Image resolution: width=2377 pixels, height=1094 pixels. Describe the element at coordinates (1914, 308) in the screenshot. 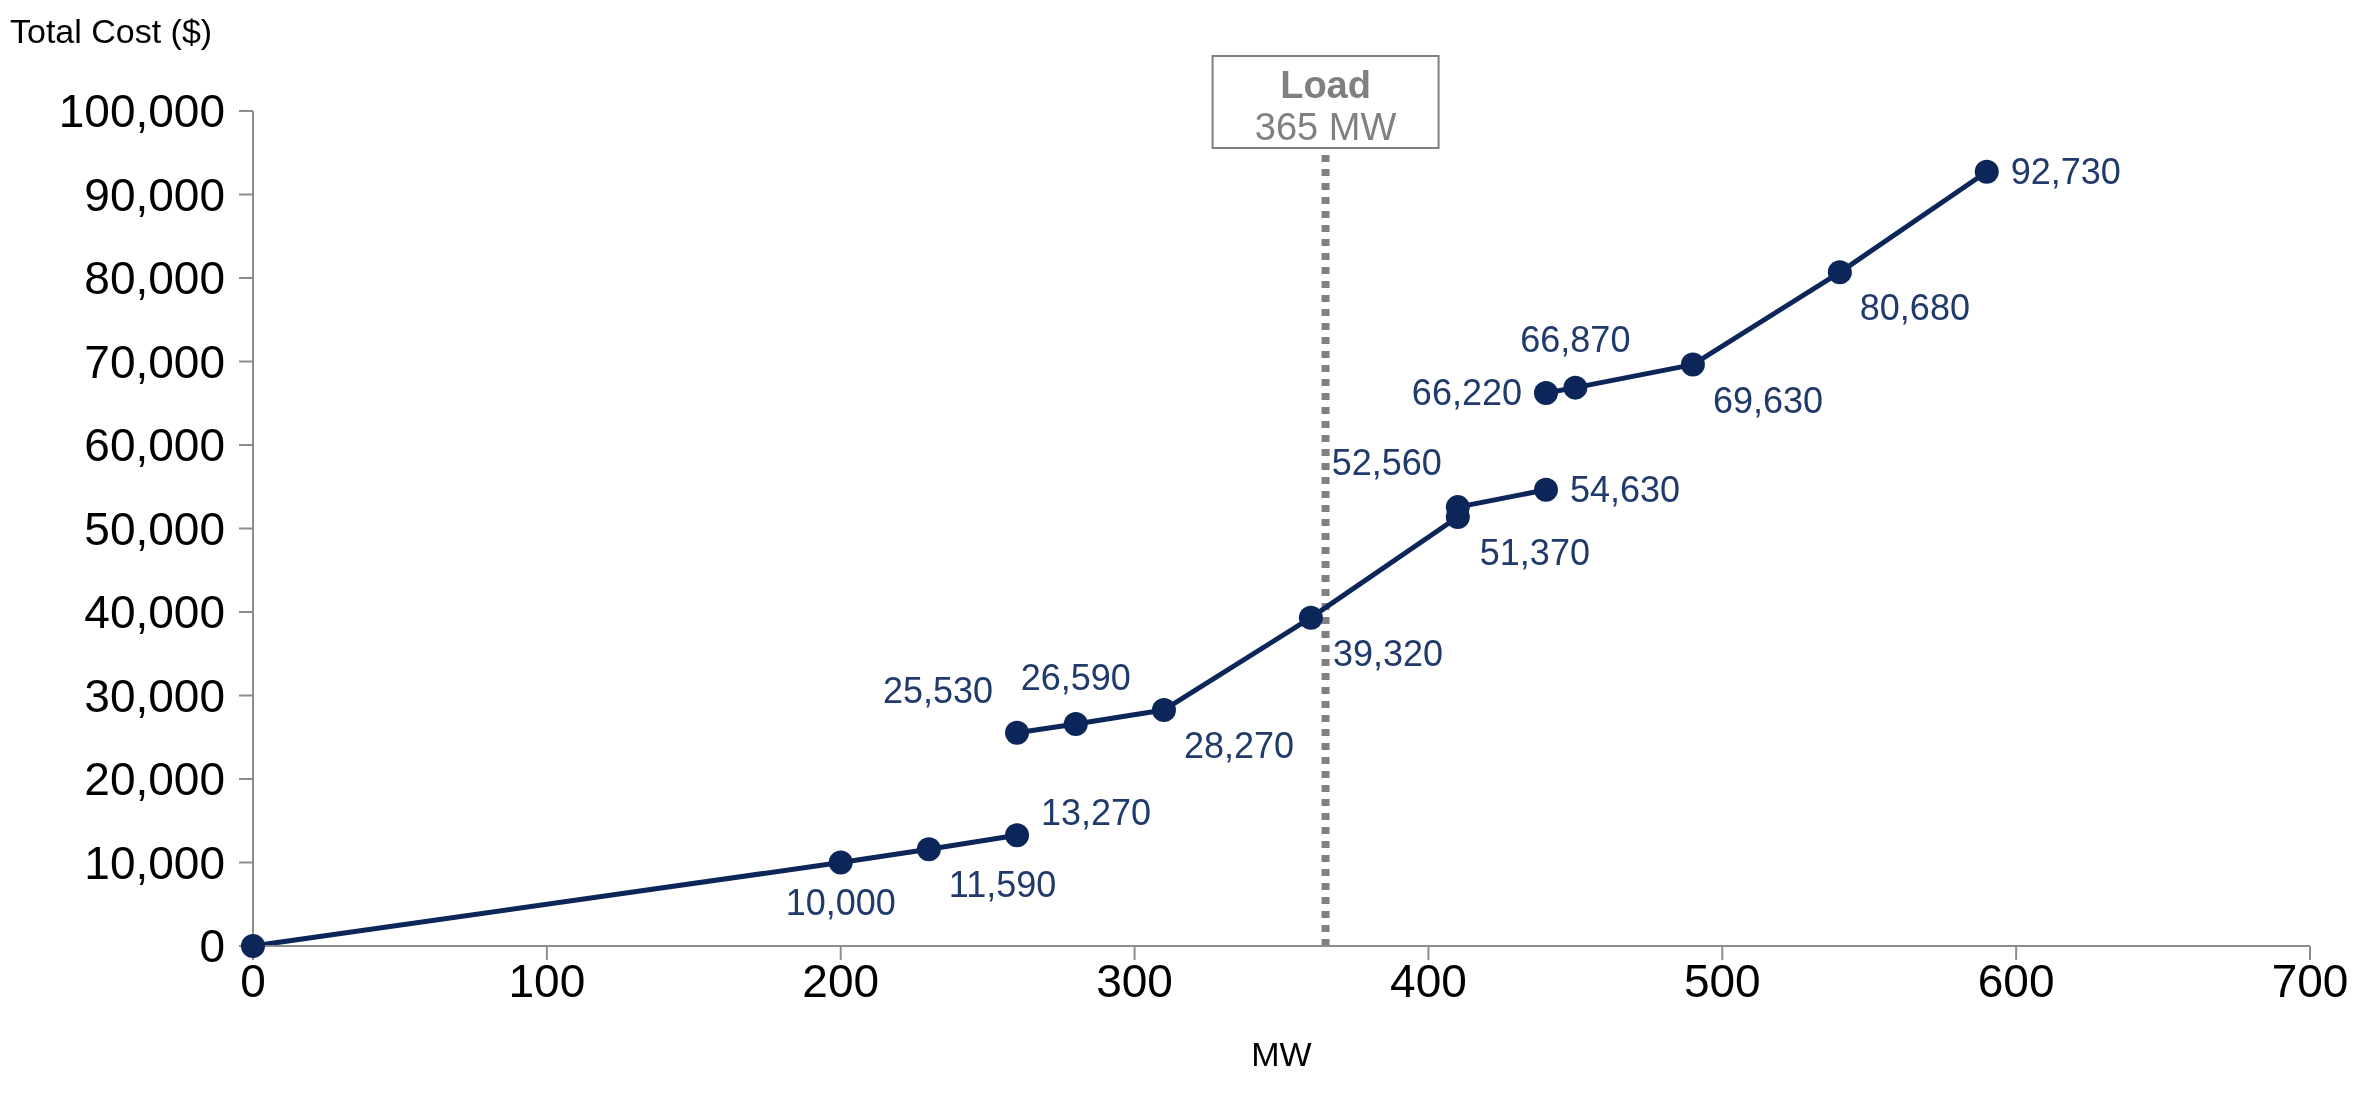

I see `data-label: 80,680` at that location.